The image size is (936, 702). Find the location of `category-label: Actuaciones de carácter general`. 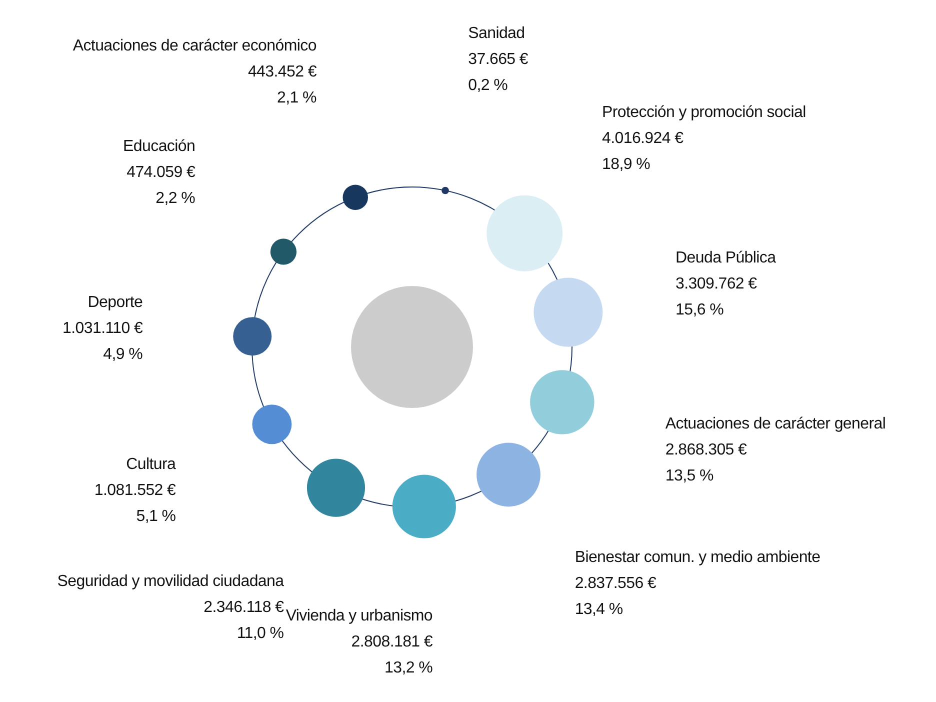

category-label: Actuaciones de carácter general is located at coordinates (775, 423).